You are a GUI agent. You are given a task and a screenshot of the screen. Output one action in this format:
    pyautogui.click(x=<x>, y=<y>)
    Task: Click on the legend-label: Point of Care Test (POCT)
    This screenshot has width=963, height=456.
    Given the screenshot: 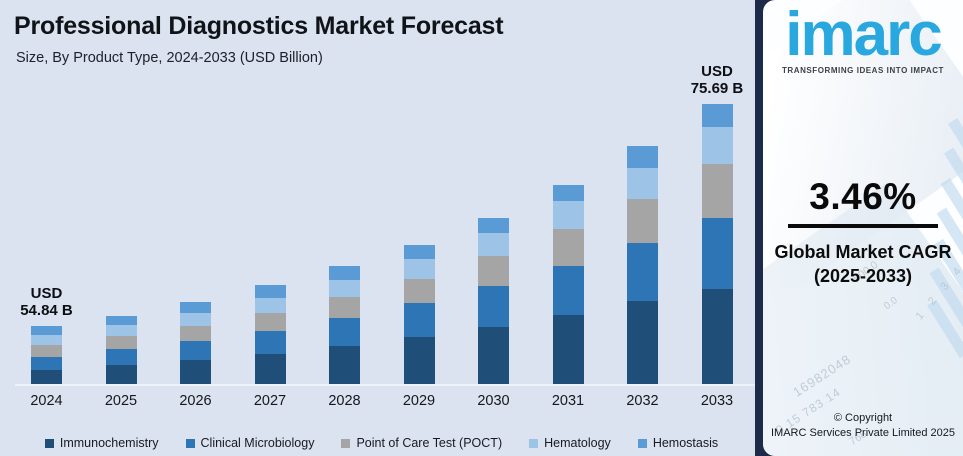 What is the action you would take?
    pyautogui.click(x=429, y=443)
    